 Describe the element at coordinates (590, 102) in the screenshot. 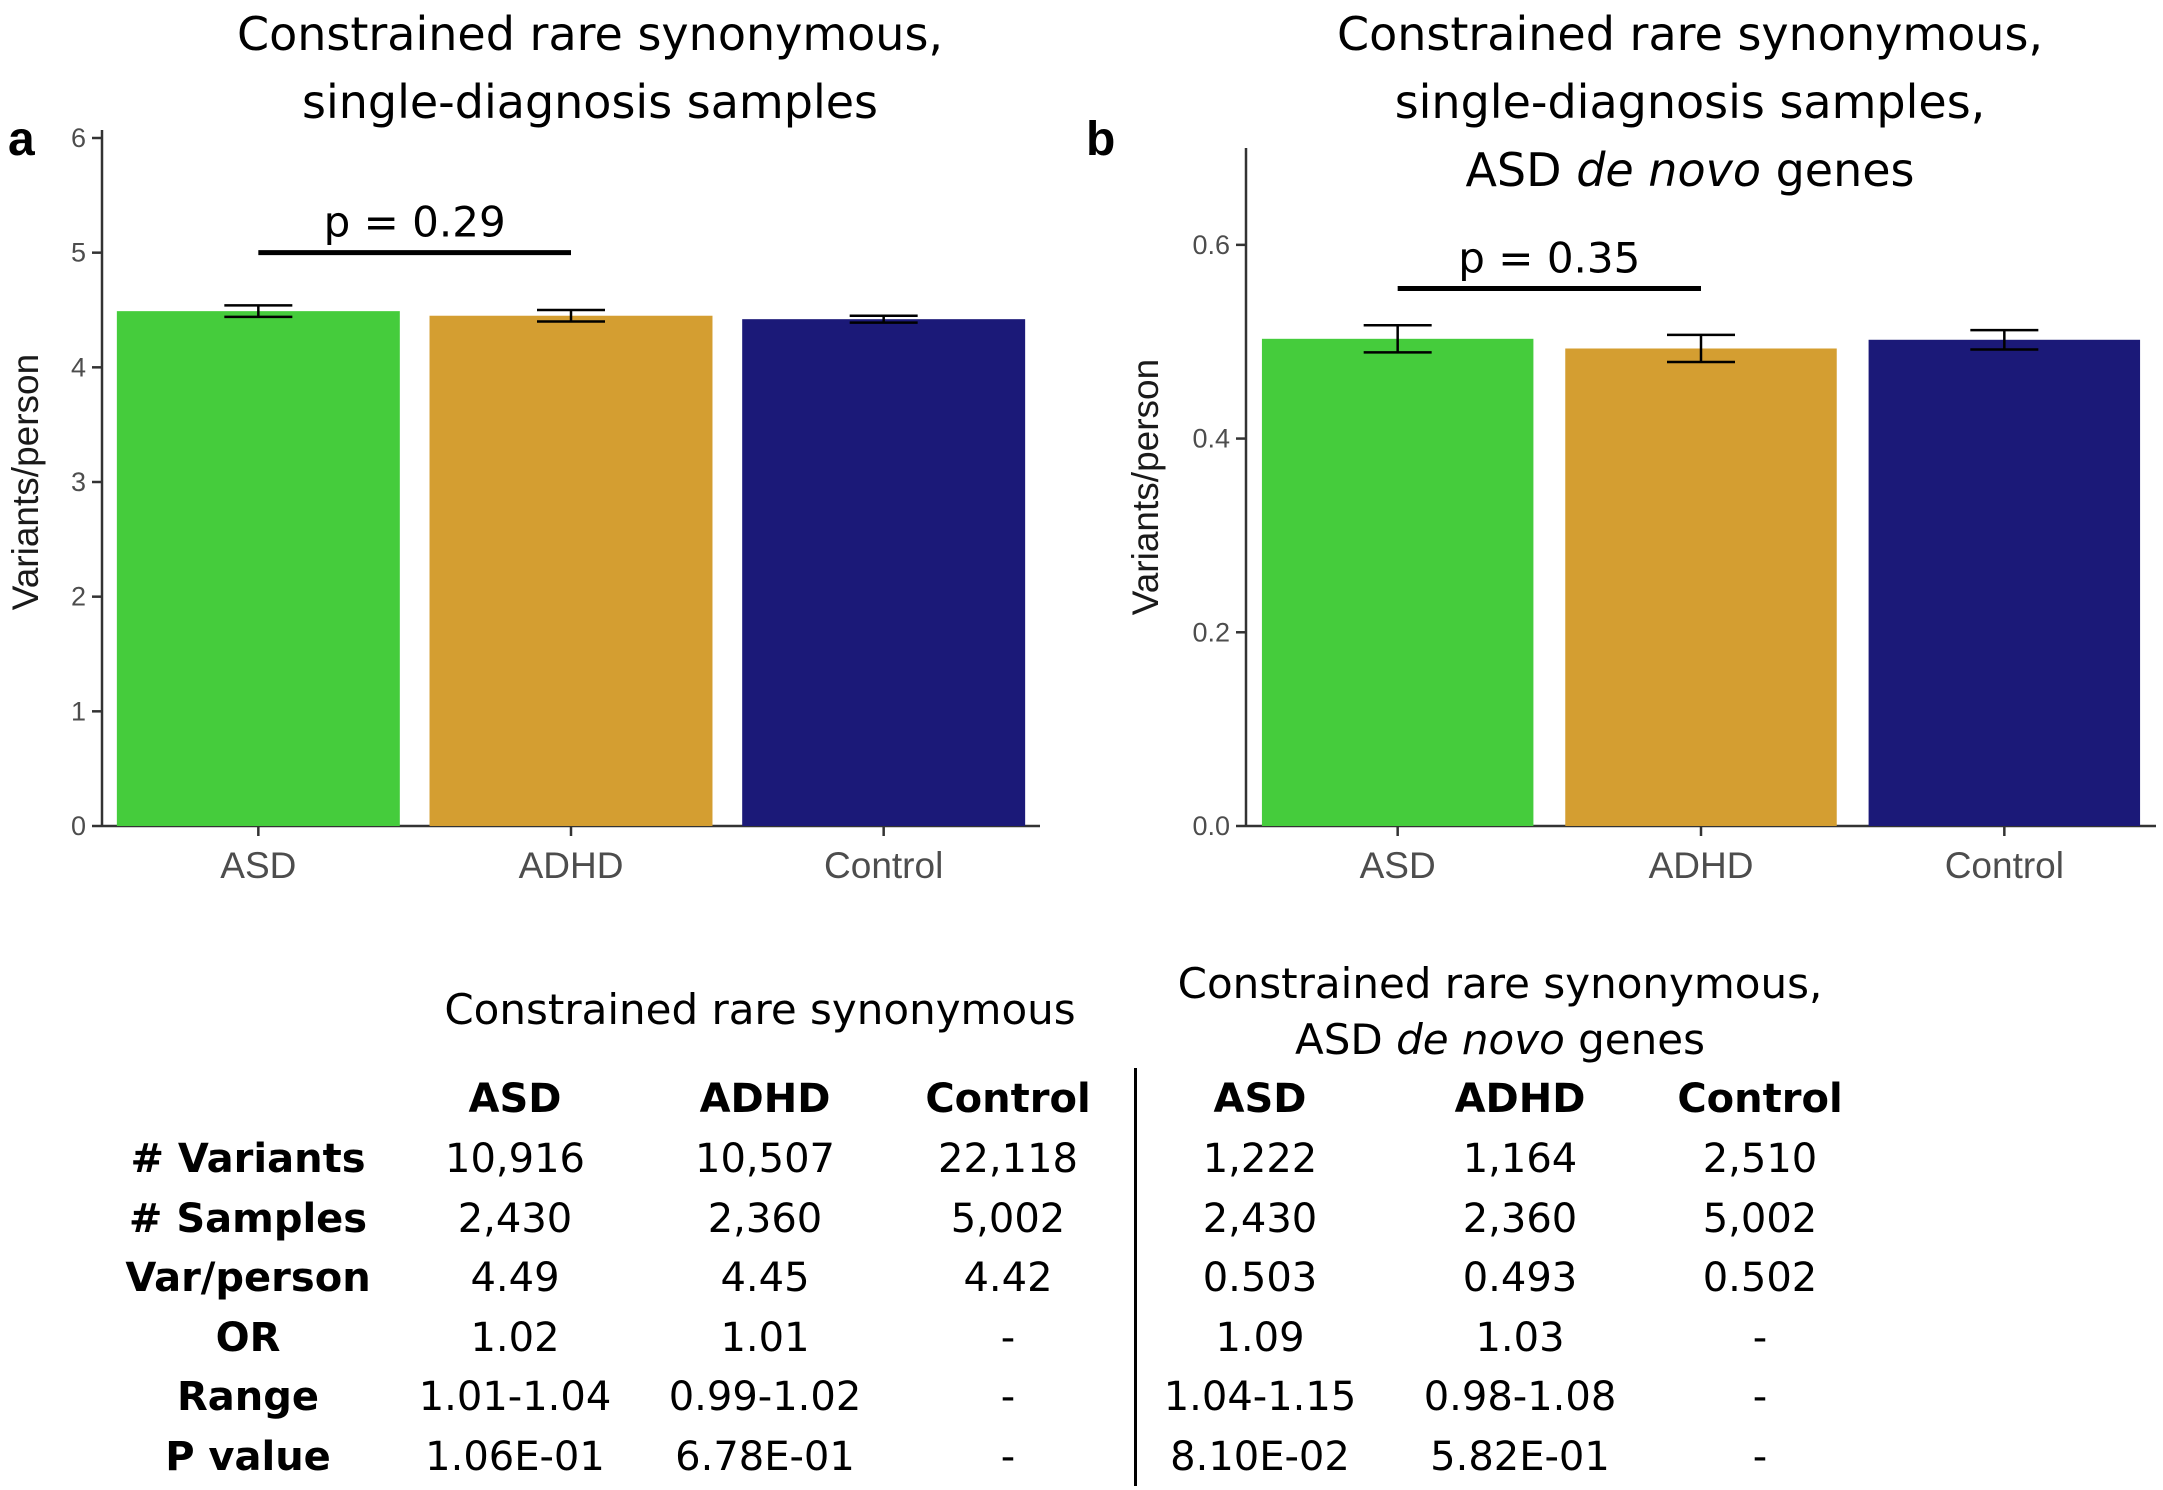

I see `chart-a-title-line-2: single-diagnosis samples` at that location.